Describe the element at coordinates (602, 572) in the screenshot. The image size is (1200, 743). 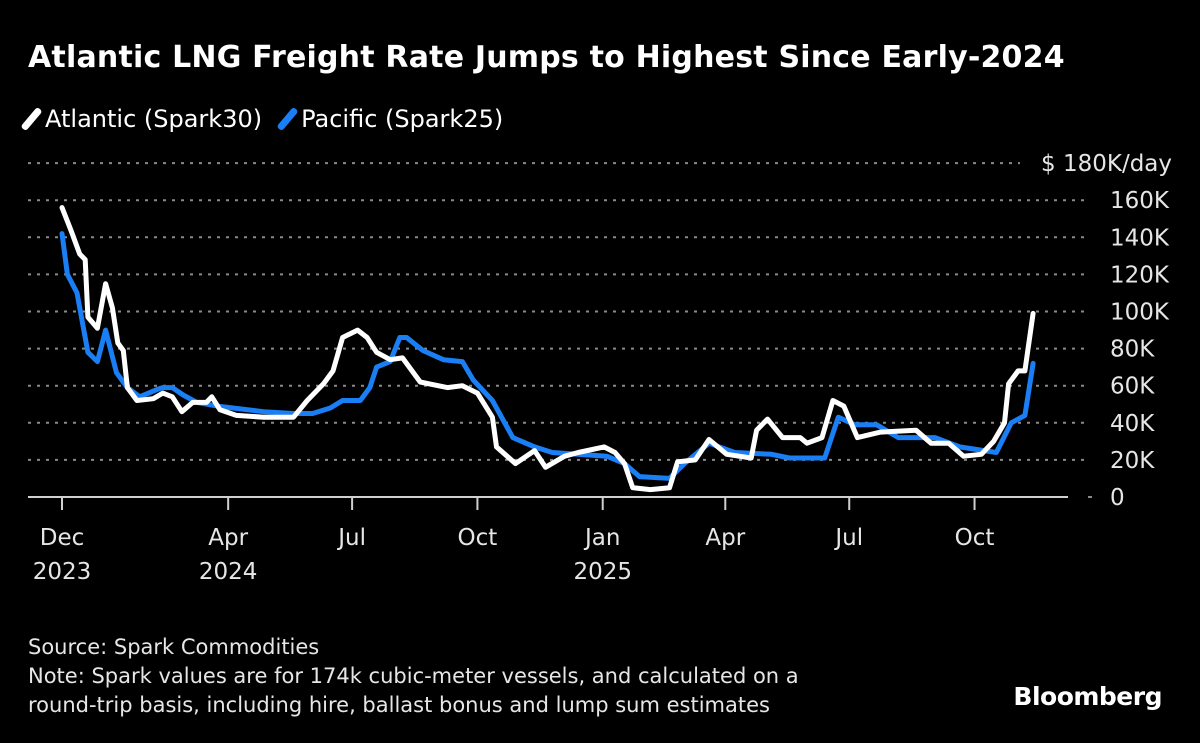
I see `x-tick-year-label: 2025` at that location.